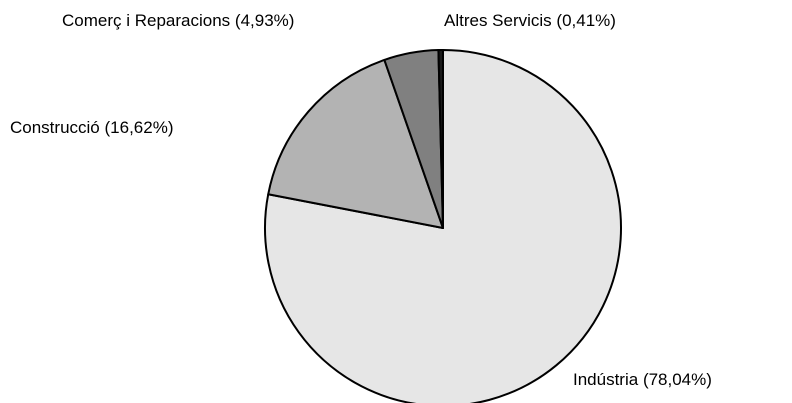 The image size is (792, 403). I want to click on slice-label: Altres Servicis (0,41%), so click(530, 20).